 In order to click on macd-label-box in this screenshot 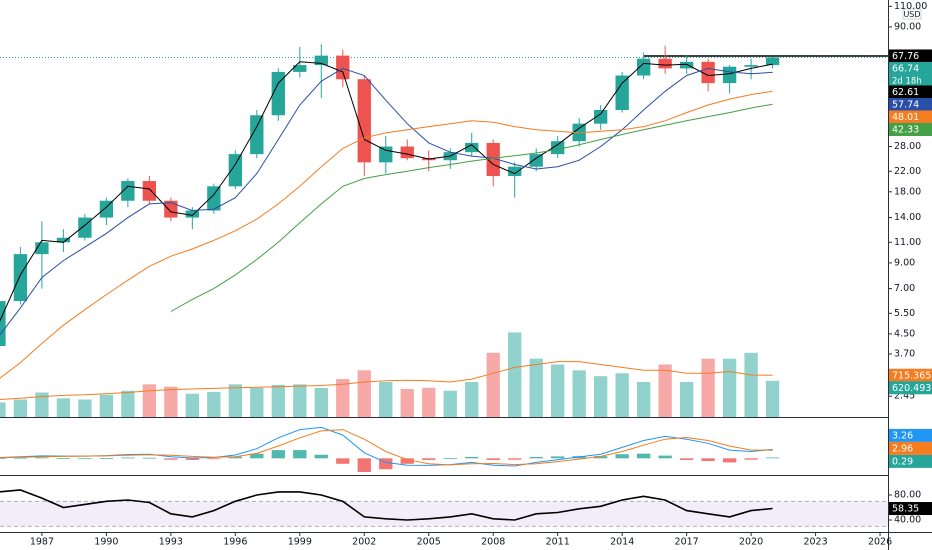, I will do `click(910, 435)`.